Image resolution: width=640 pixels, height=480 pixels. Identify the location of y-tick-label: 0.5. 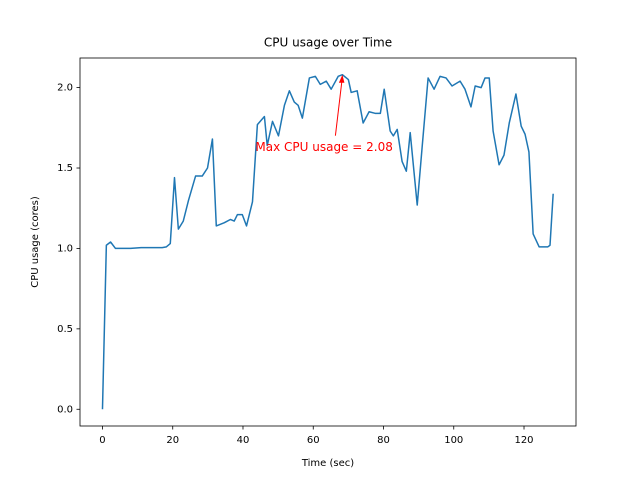
(65, 329).